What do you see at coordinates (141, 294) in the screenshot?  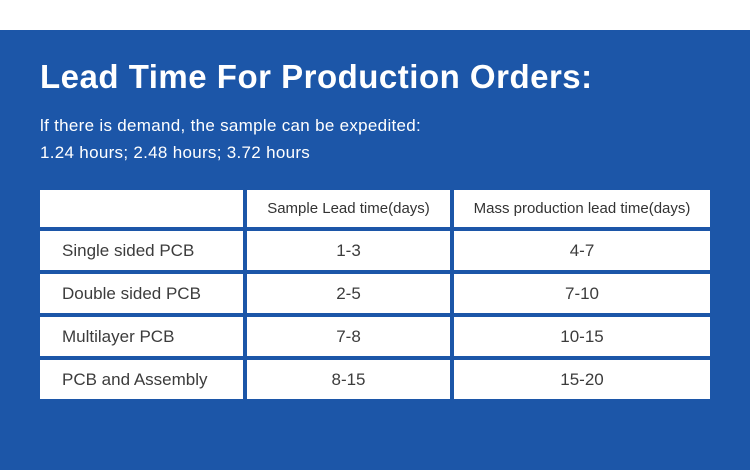 I see `table-row-label: Double sided PCB` at bounding box center [141, 294].